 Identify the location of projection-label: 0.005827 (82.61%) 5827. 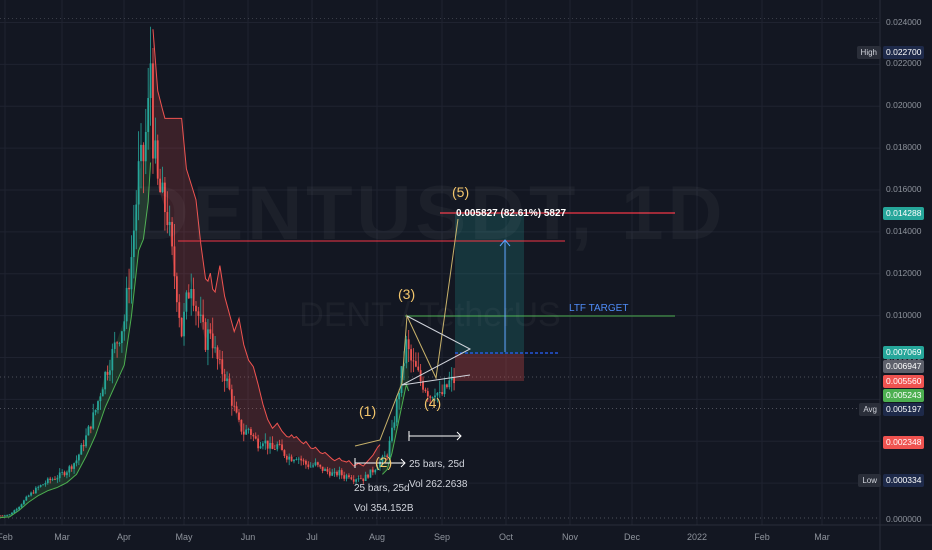
(511, 213).